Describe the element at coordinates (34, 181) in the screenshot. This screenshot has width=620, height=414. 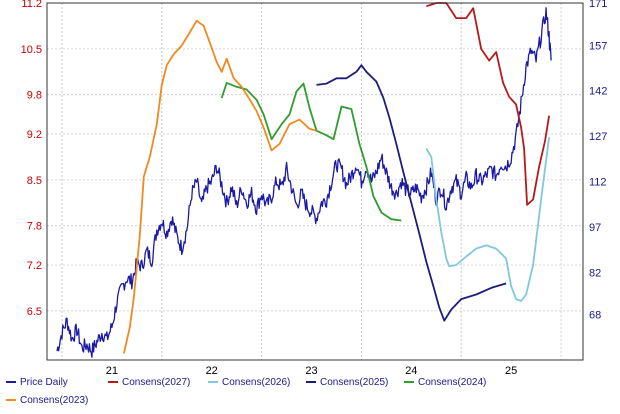
I see `left-tick-label: 8.5` at that location.